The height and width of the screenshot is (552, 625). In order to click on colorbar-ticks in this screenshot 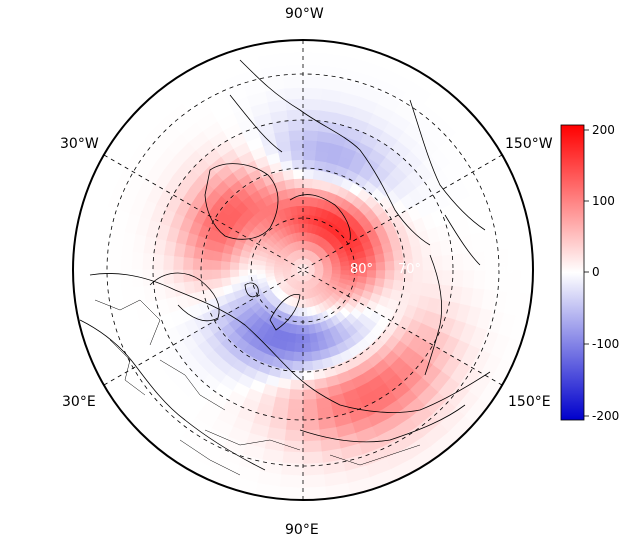, I will do `click(586, 273)`.